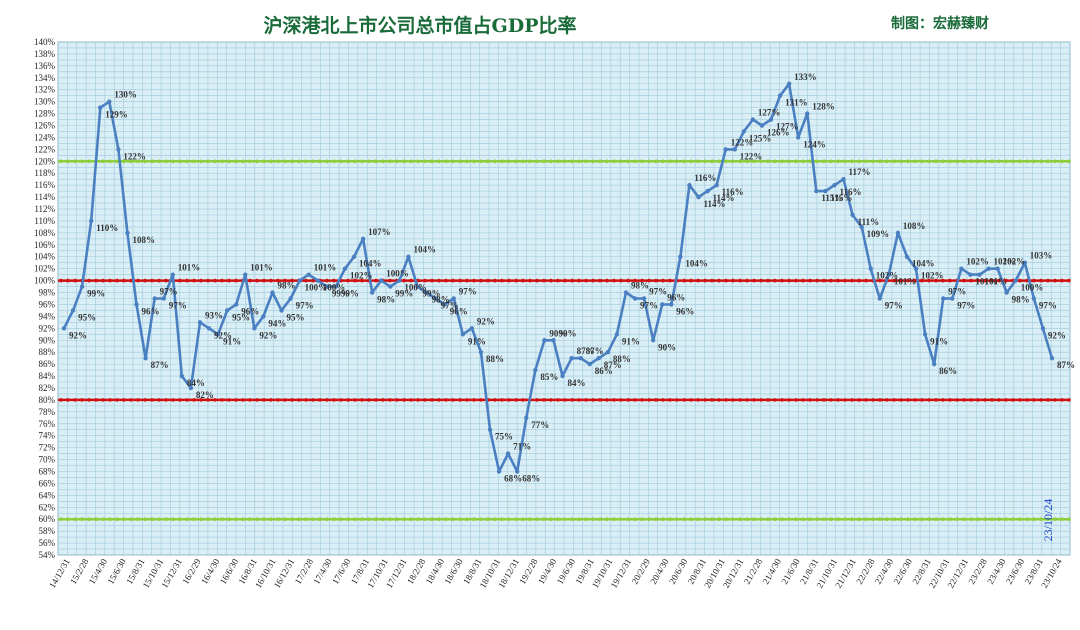 This screenshot has width=1080, height=630. What do you see at coordinates (47, 352) in the screenshot?
I see `y-tick-label: 88%` at bounding box center [47, 352].